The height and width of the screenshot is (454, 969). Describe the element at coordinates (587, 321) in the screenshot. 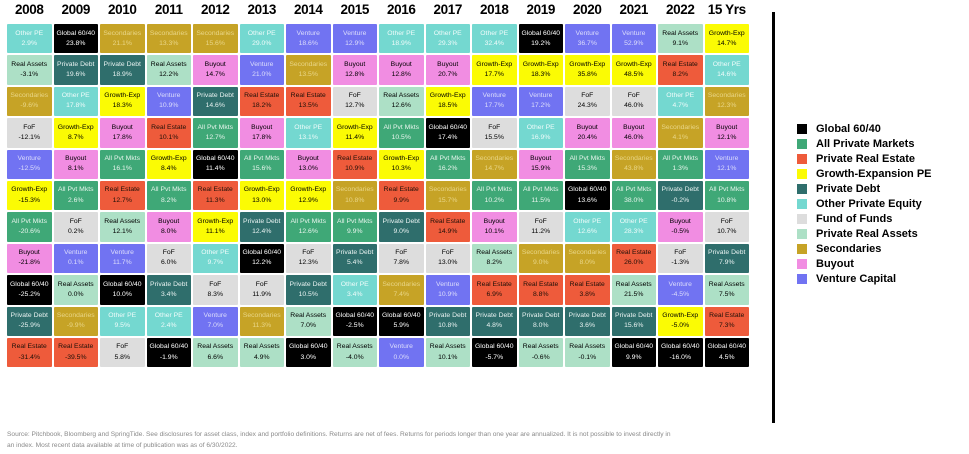

I see `return-cell-privdebt: Private Debt 3.6%` at that location.